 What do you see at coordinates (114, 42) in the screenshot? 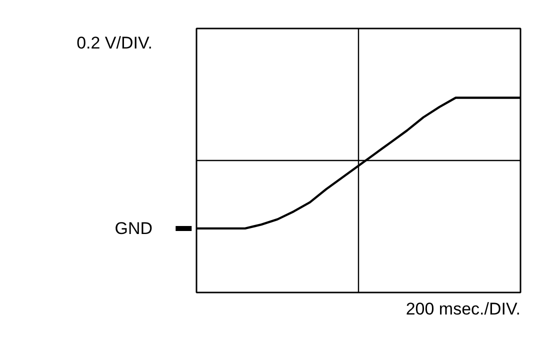
I see `y-axis-title: 0.2 V/DIV.` at bounding box center [114, 42].